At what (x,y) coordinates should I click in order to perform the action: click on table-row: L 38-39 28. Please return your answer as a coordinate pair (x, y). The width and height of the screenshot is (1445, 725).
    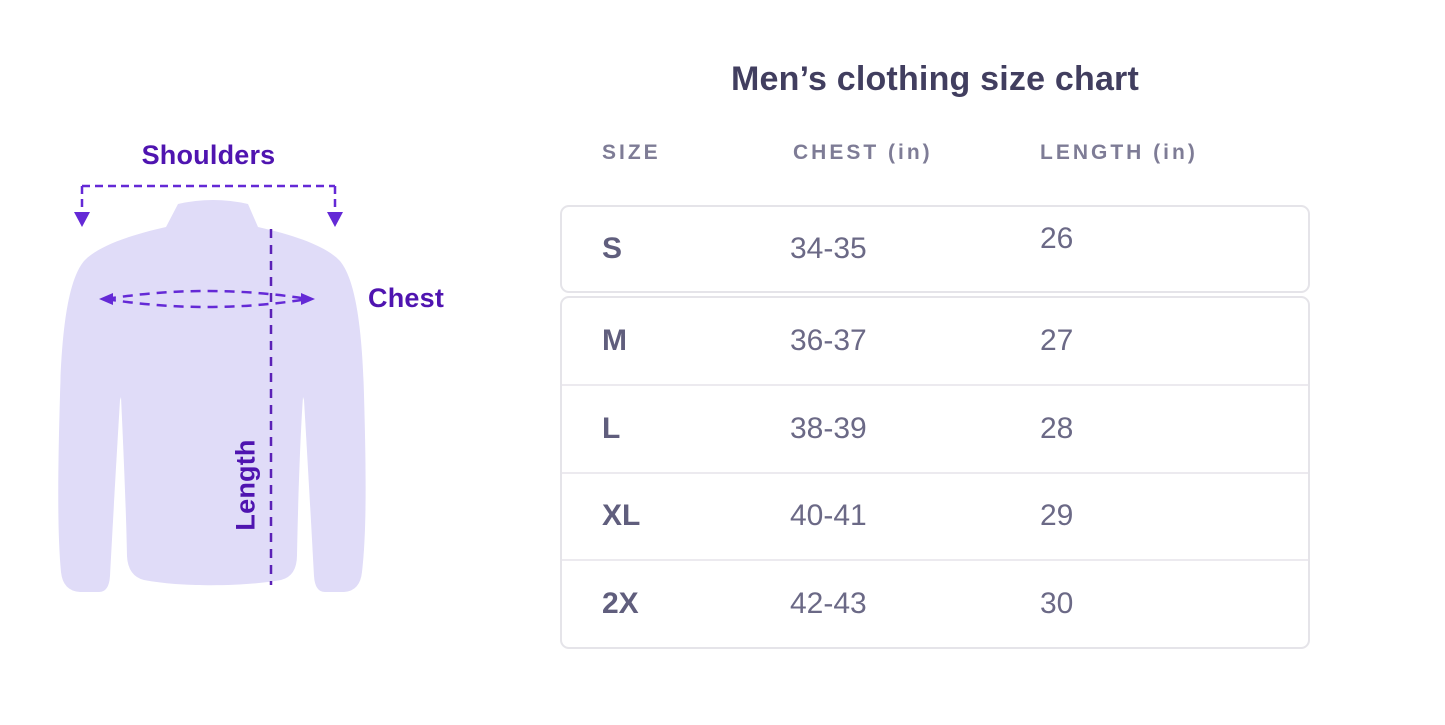
    Looking at the image, I should click on (935, 427).